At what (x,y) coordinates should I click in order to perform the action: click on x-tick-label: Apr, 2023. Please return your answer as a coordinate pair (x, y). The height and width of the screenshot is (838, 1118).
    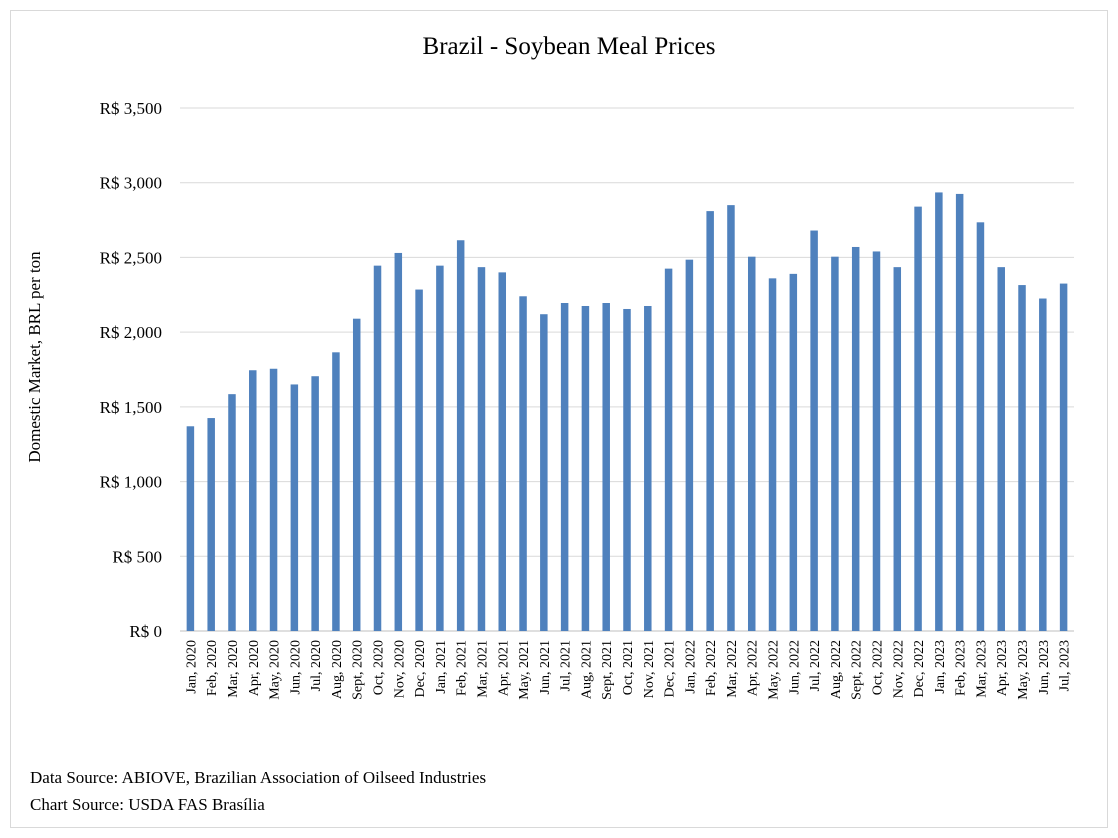
    Looking at the image, I should click on (1002, 668).